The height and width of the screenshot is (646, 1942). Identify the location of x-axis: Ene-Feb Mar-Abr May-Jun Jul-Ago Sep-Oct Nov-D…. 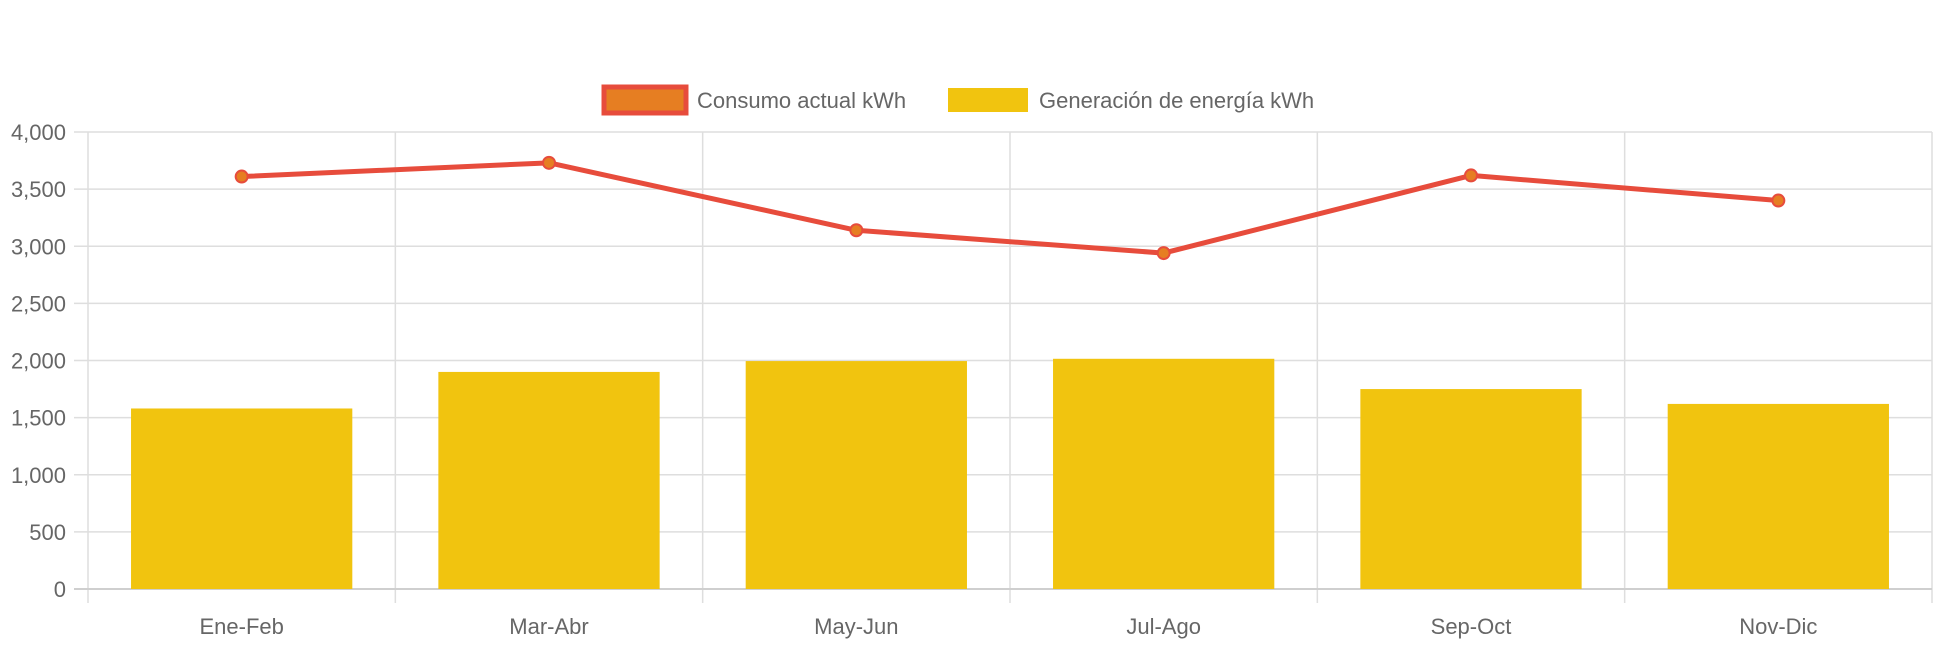
(1008, 626).